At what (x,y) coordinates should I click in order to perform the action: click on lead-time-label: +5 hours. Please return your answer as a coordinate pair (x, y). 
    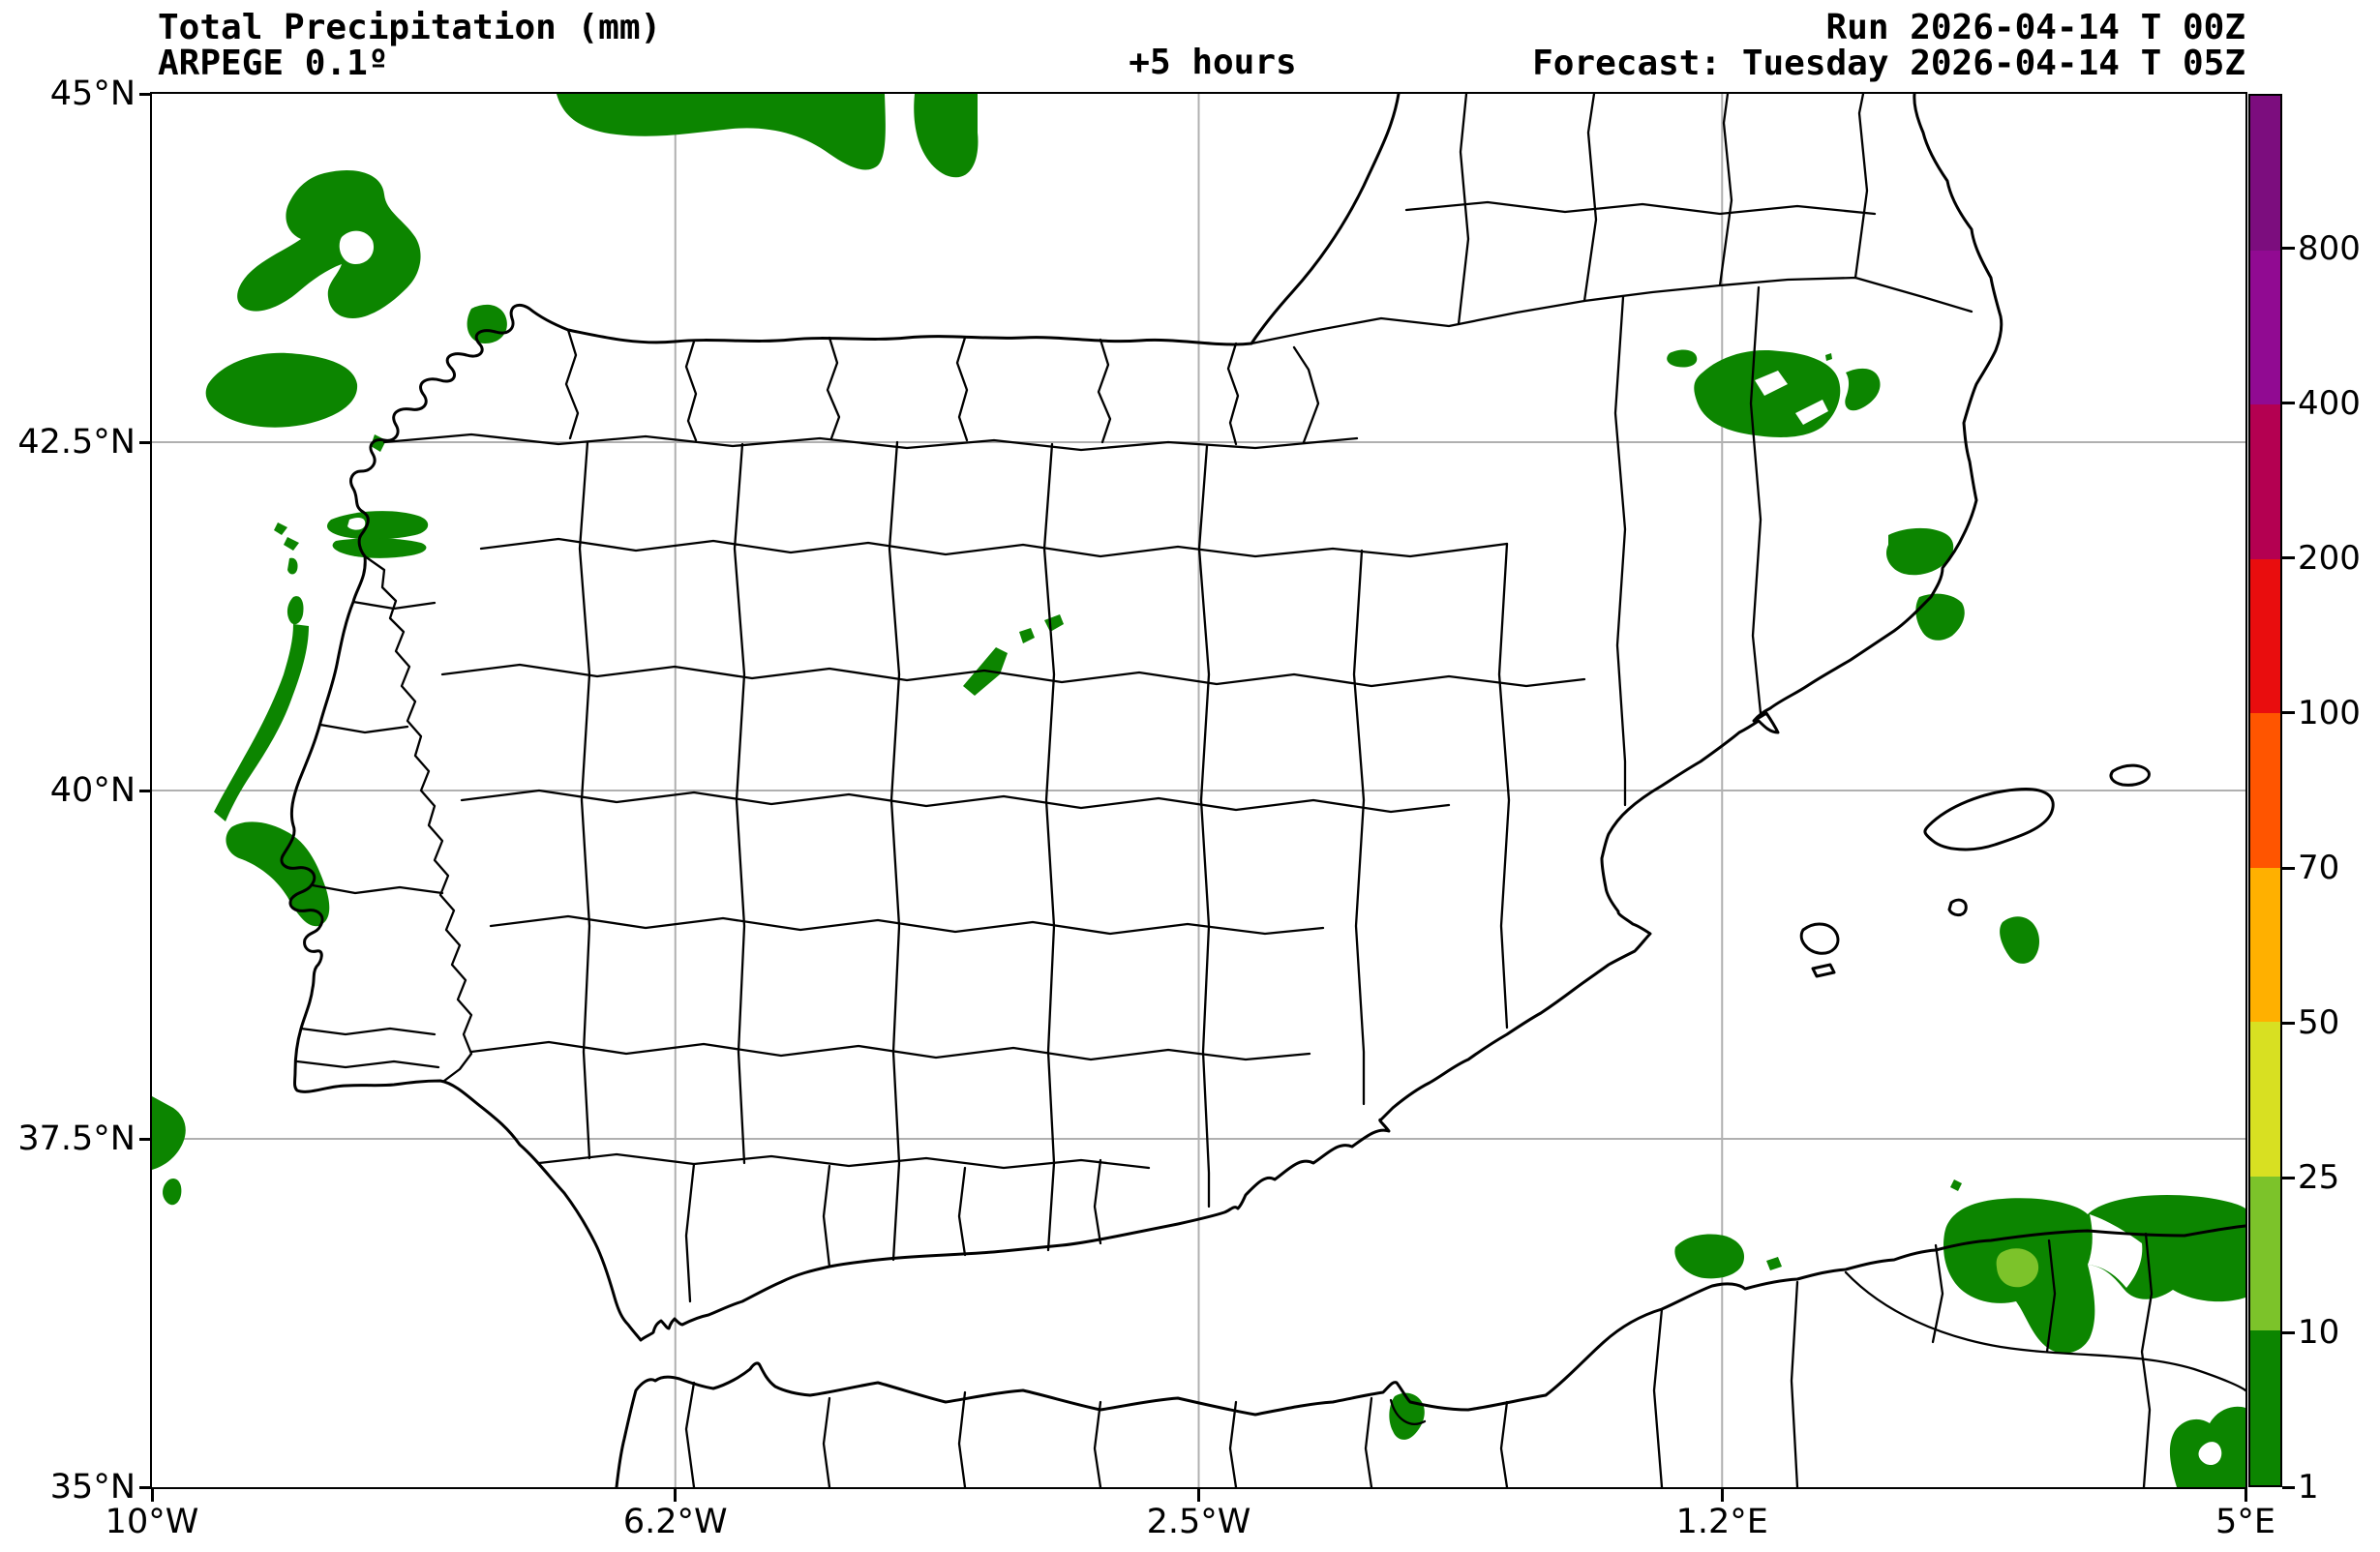
    Looking at the image, I should click on (1213, 63).